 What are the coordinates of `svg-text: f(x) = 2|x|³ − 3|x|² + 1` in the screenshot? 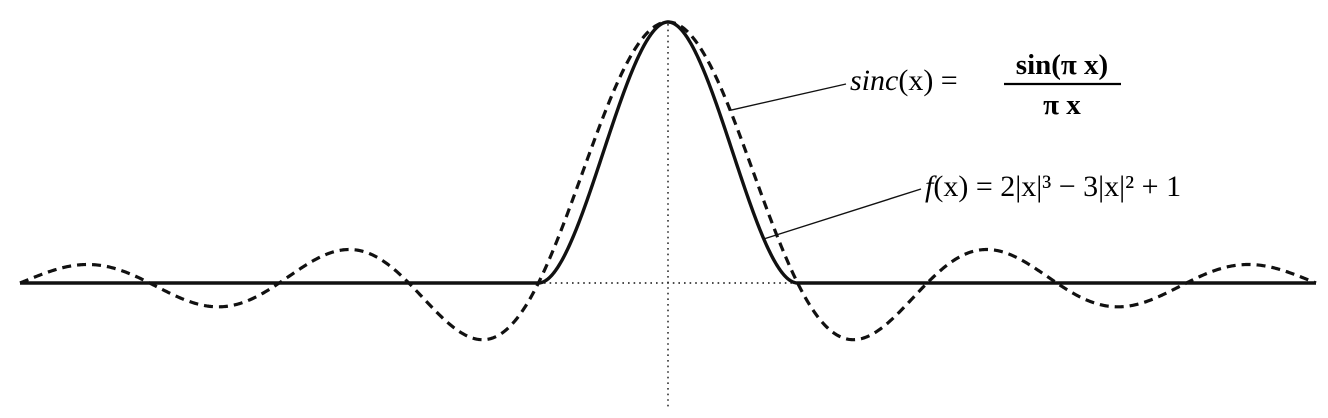 It's located at (1053, 186).